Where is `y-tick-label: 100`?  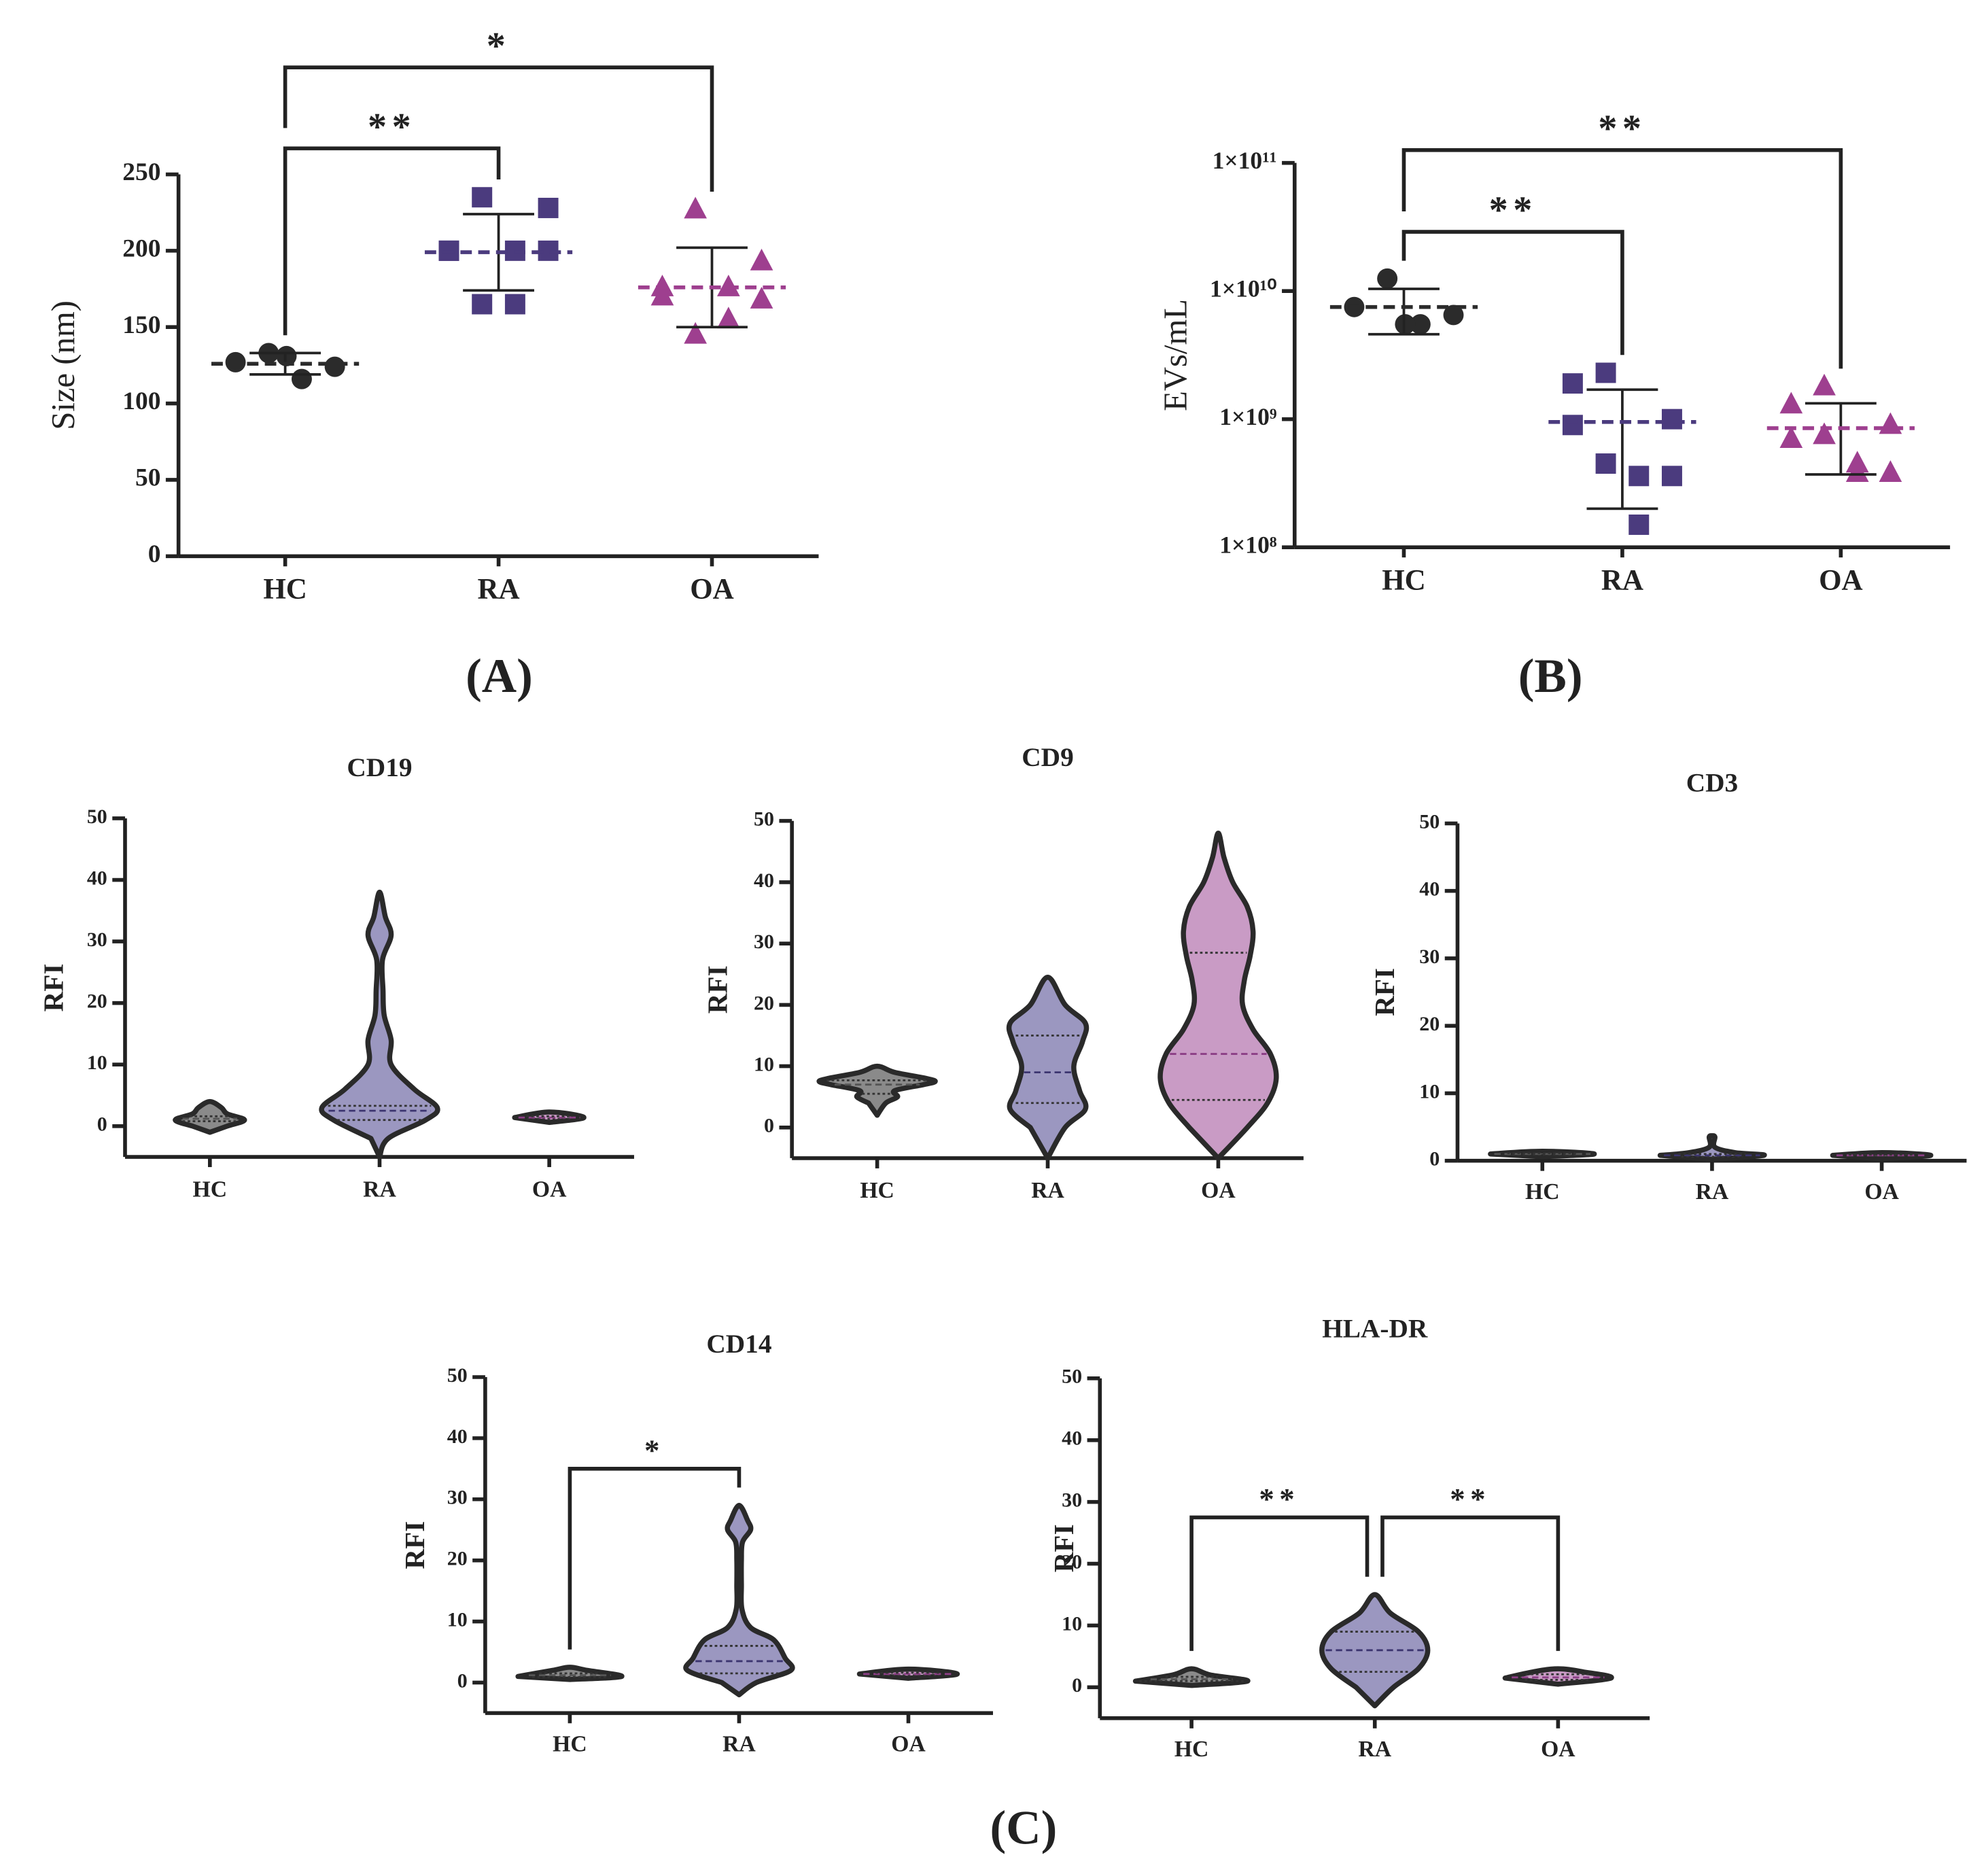 y-tick-label: 100 is located at coordinates (141, 401).